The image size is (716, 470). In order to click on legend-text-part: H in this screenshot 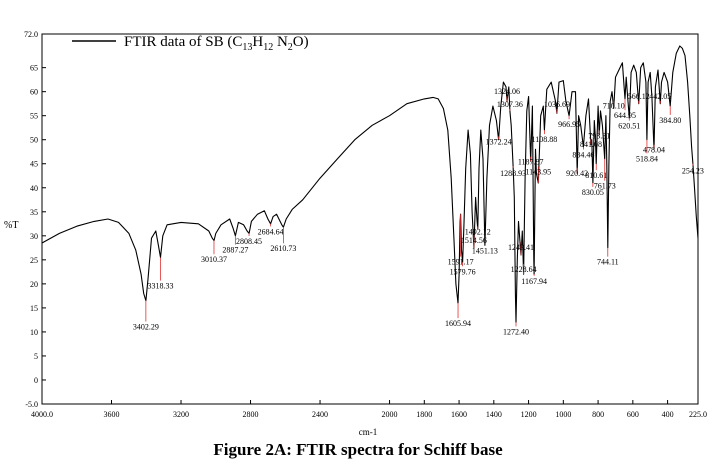, I will do `click(257, 42)`.